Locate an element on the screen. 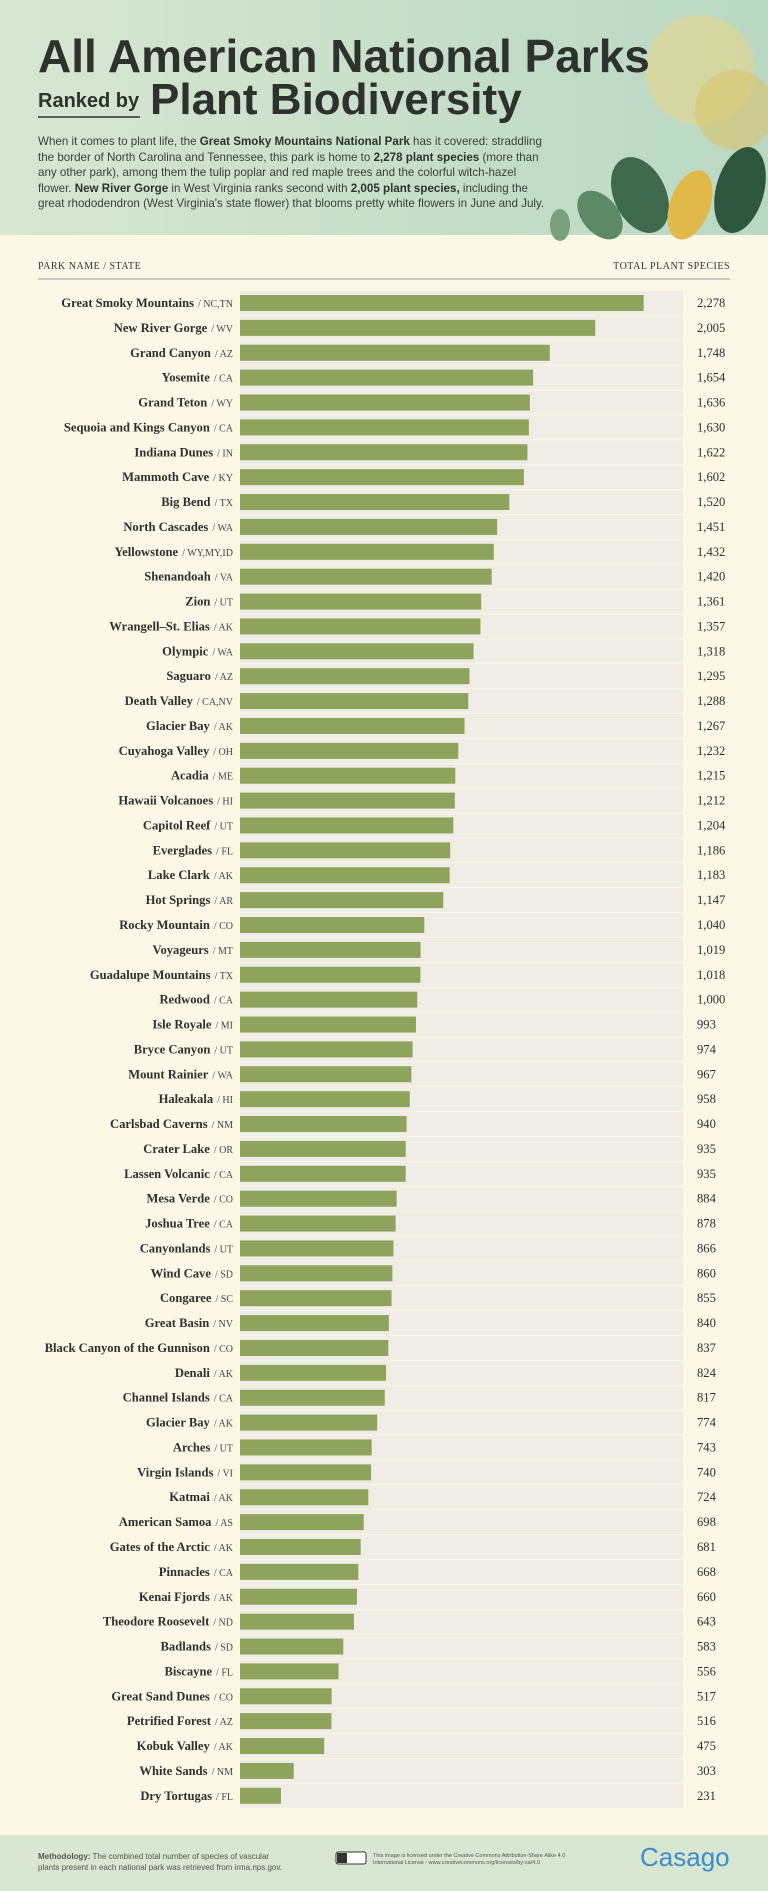  category-label: Virgin Islands / VI is located at coordinates (185, 1472).